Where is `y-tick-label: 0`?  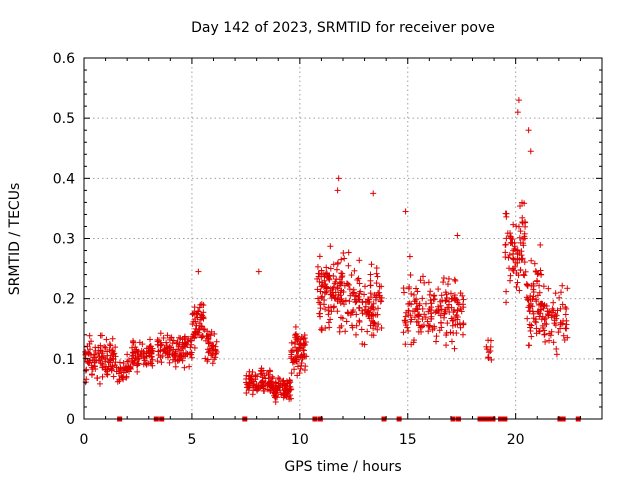
y-tick-label: 0 is located at coordinates (70, 420).